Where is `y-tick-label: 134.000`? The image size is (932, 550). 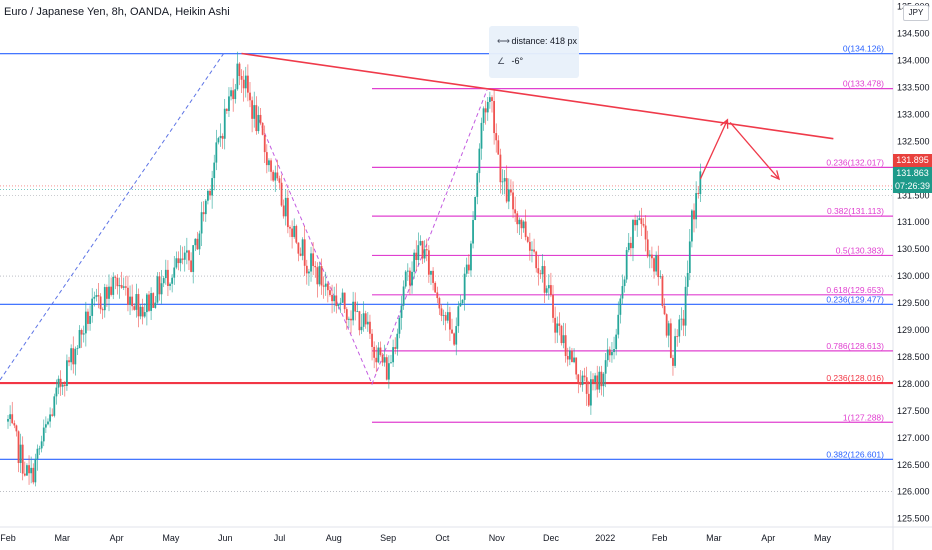
y-tick-label: 134.000 is located at coordinates (913, 61).